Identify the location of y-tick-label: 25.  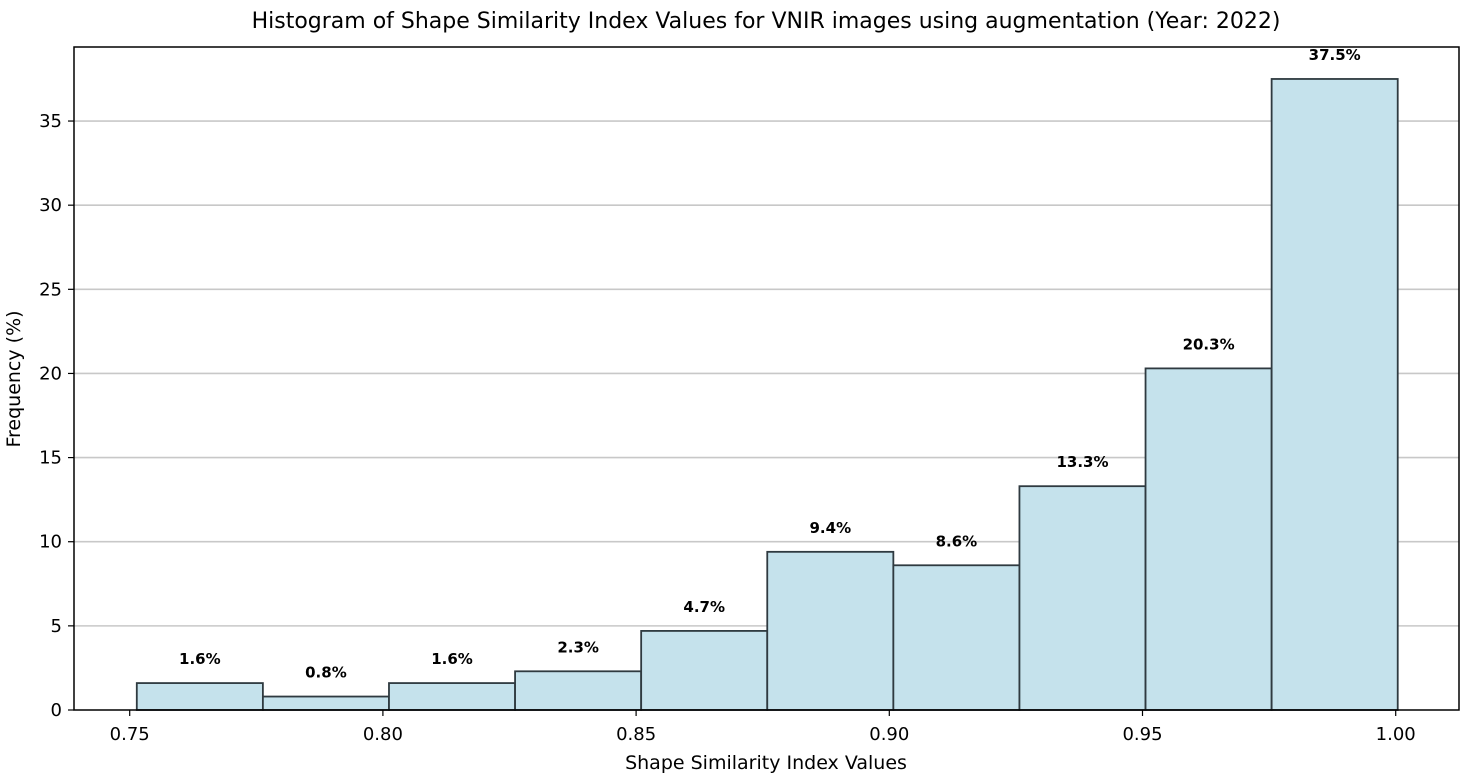
(50, 289).